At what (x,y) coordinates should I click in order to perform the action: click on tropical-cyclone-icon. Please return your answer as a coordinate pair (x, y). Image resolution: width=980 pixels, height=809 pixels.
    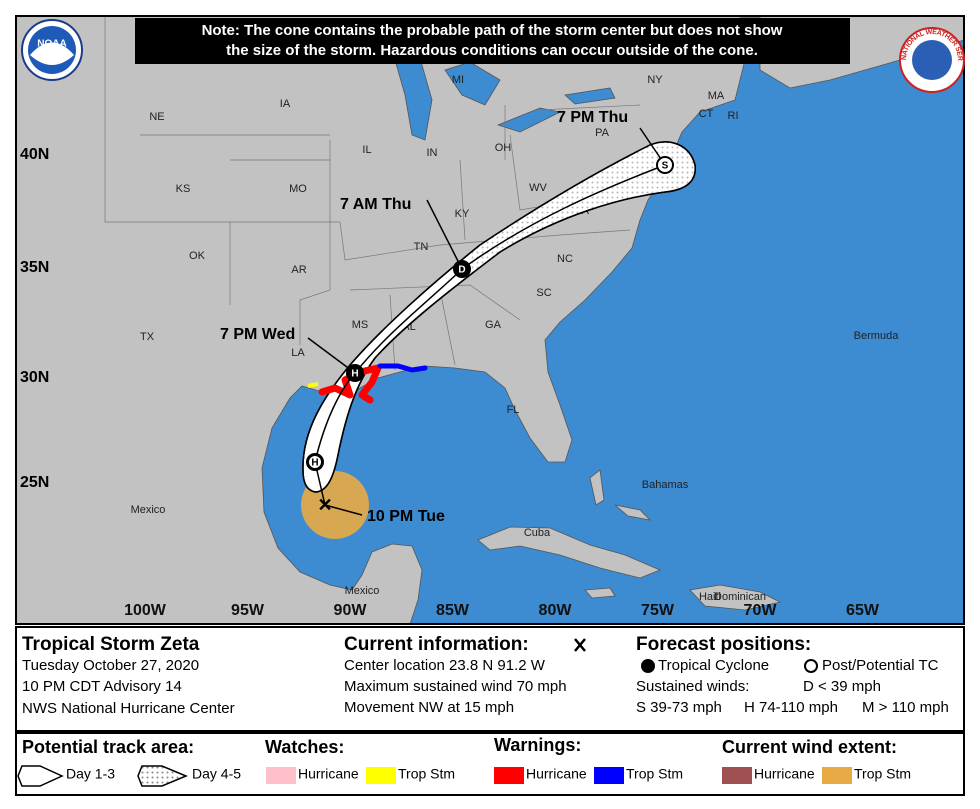
    Looking at the image, I should click on (648, 666).